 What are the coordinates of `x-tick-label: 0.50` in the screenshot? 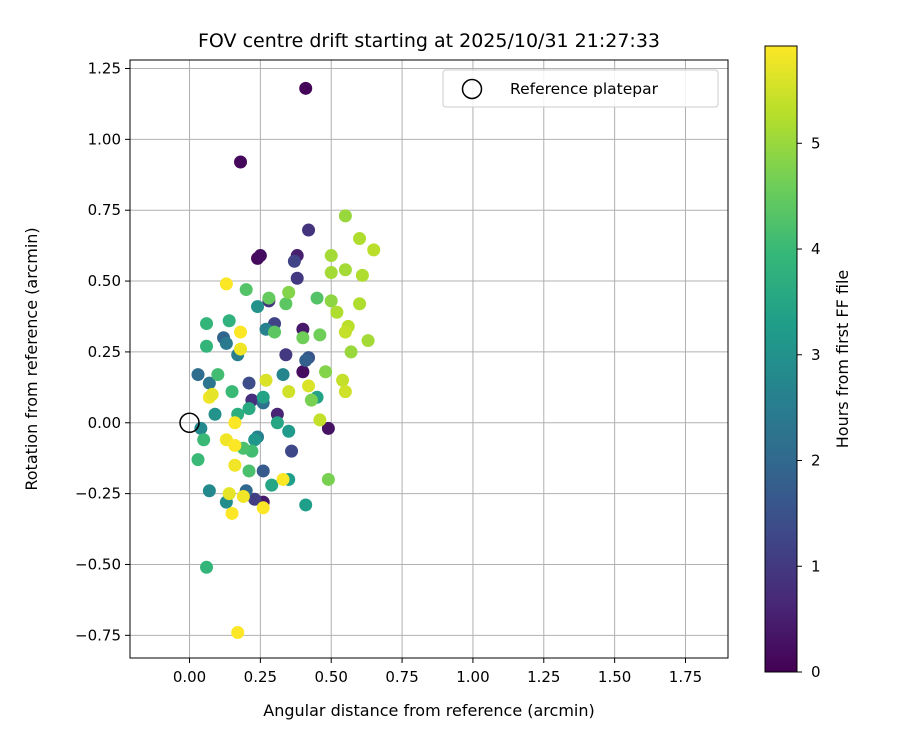 It's located at (331, 677).